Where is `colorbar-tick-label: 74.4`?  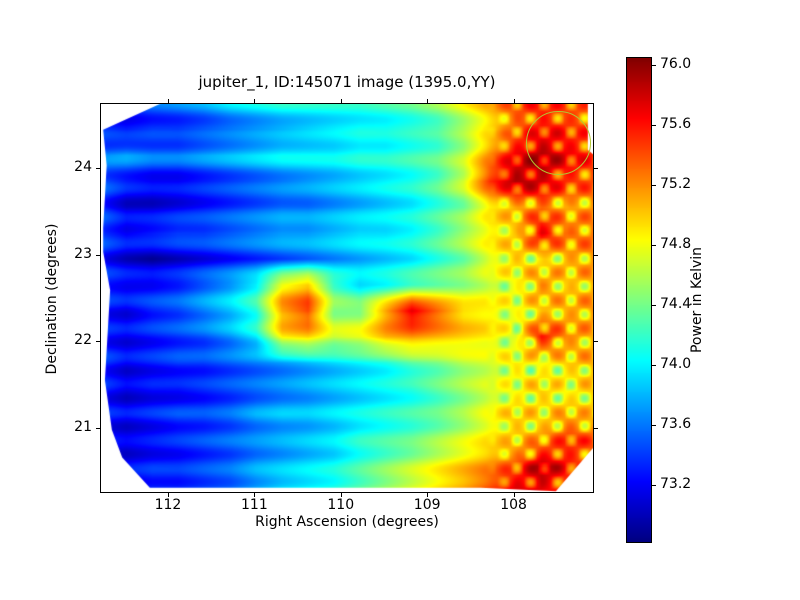
colorbar-tick-label: 74.4 is located at coordinates (676, 303).